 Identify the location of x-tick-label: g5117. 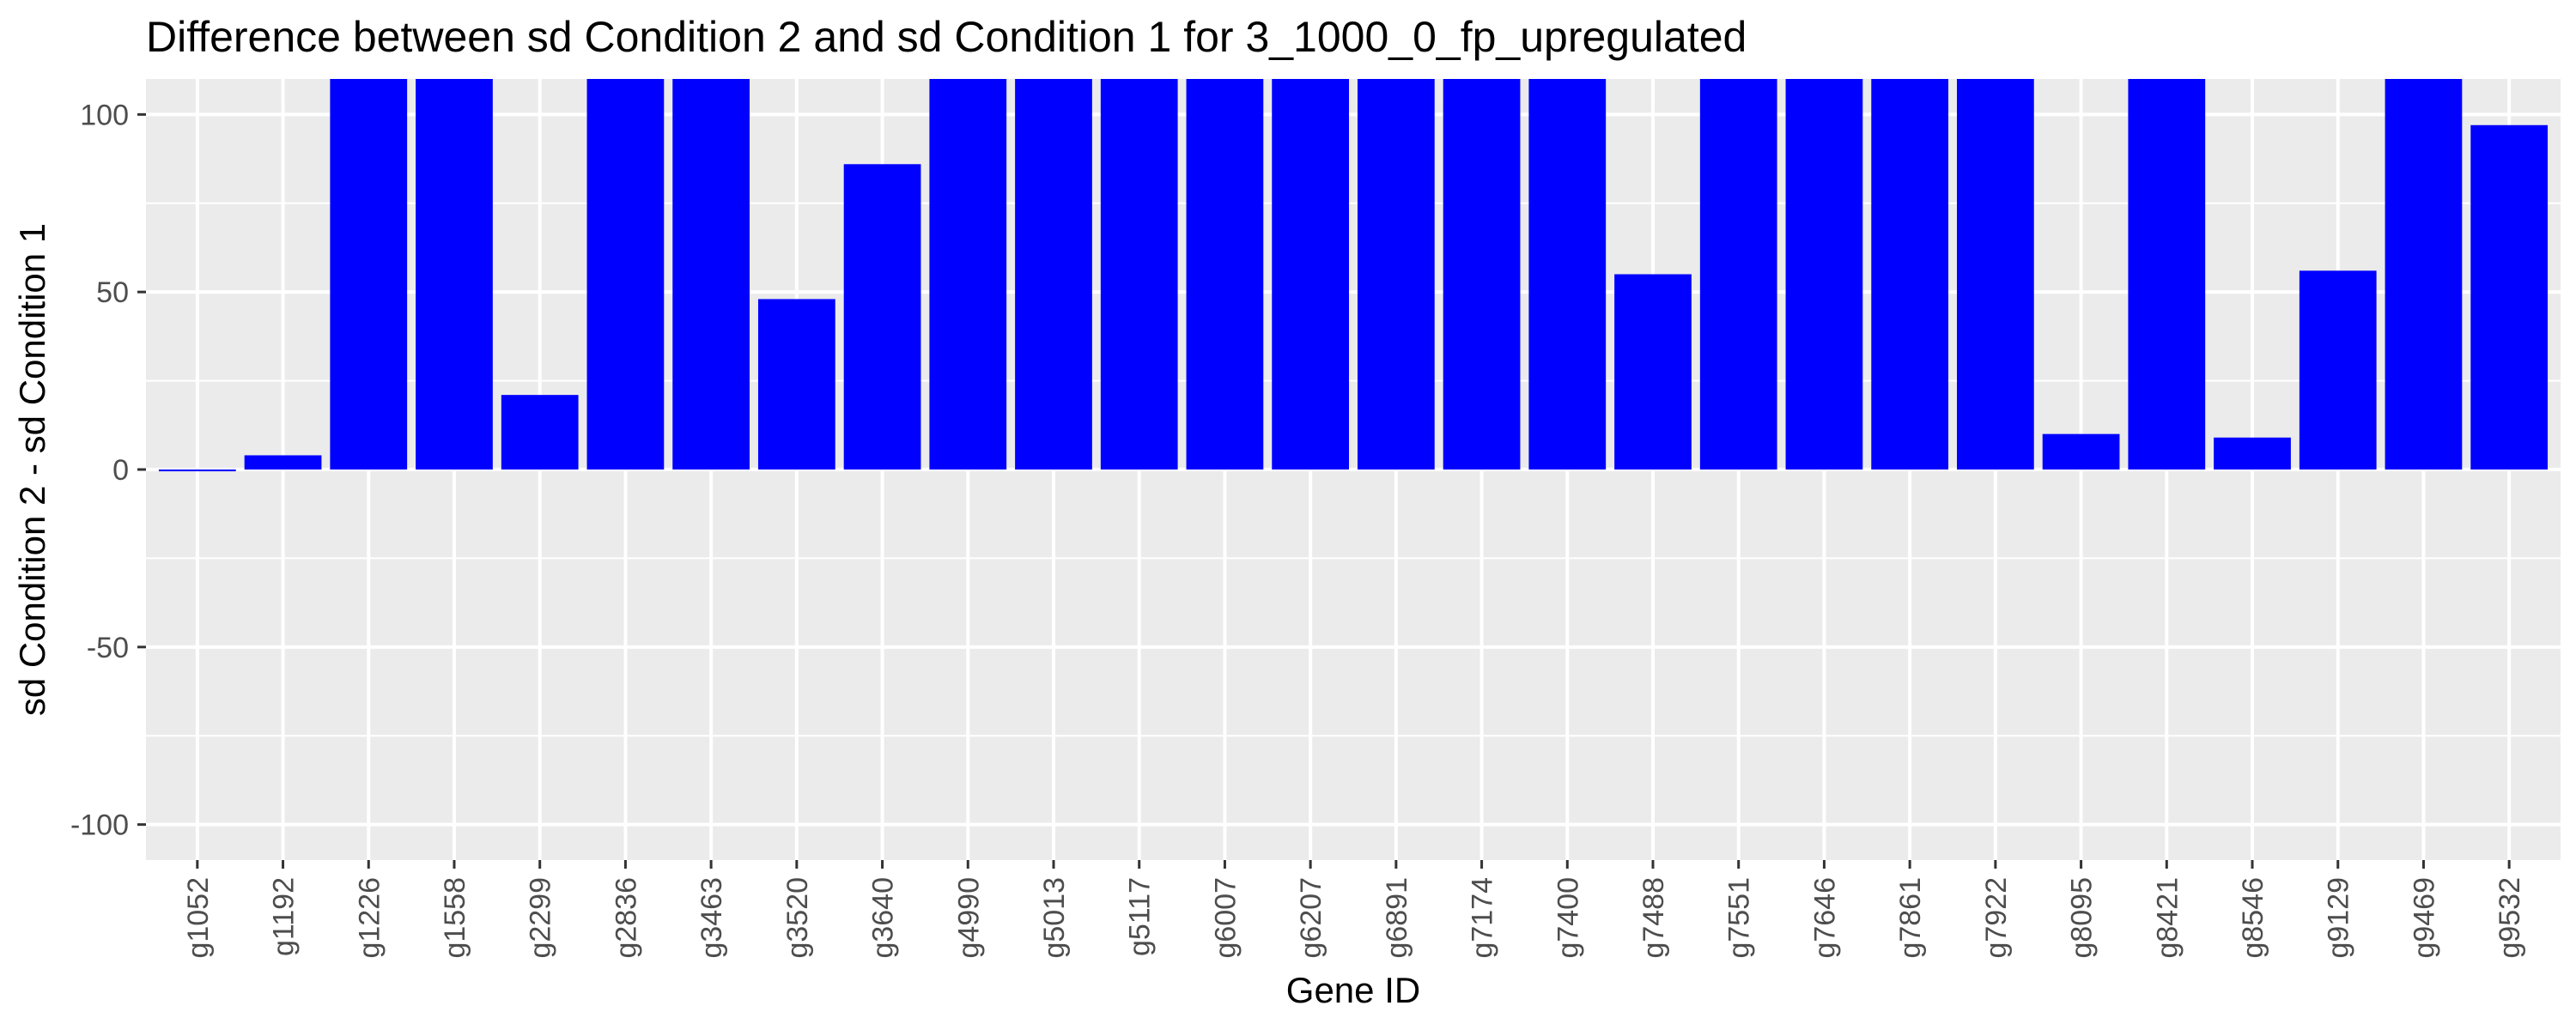
(1140, 916).